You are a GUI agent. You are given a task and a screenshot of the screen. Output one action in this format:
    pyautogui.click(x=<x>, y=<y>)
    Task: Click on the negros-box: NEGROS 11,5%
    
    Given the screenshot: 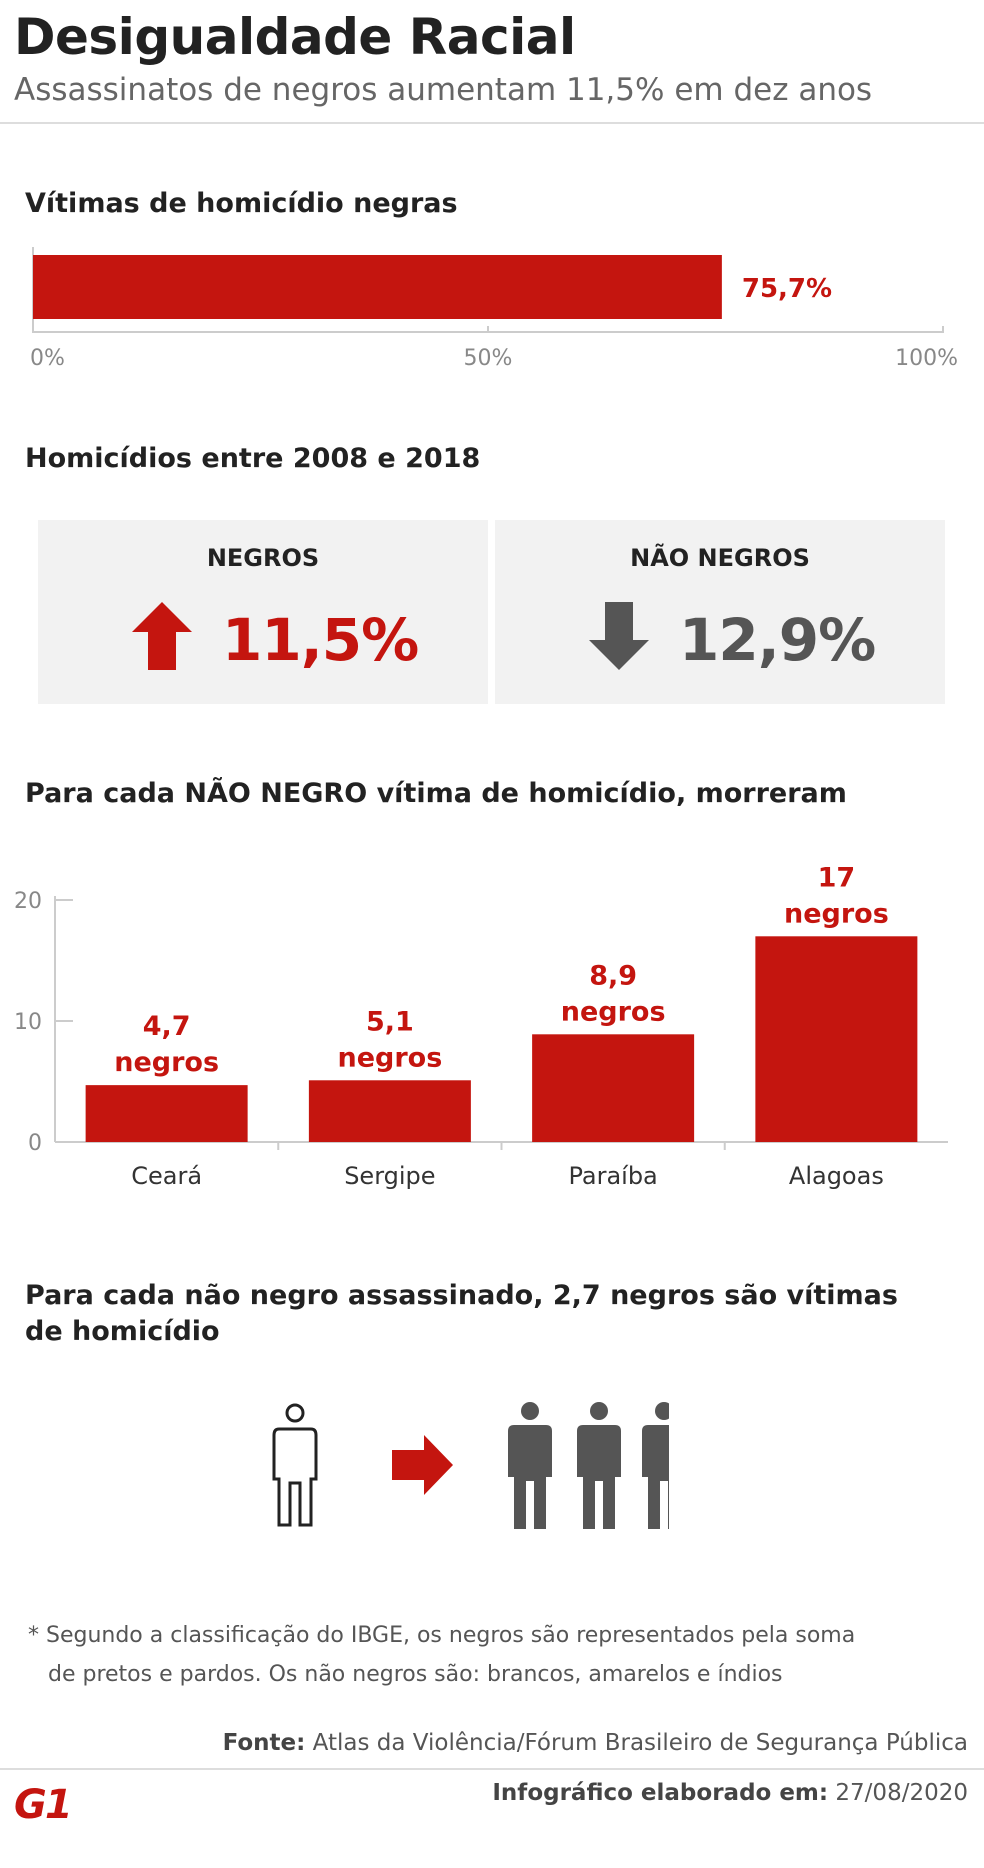 What is the action you would take?
    pyautogui.click(x=263, y=612)
    